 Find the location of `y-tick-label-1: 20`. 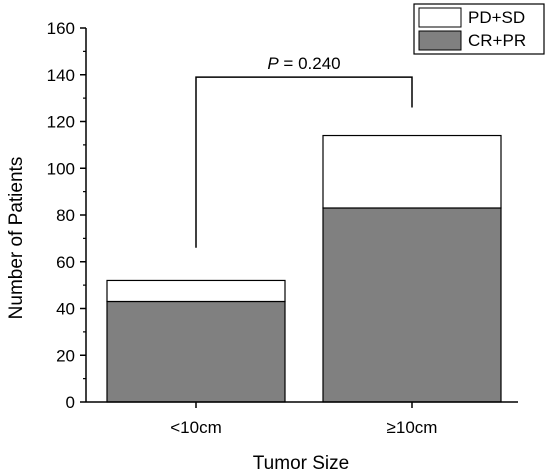

y-tick-label-1: 20 is located at coordinates (65, 355).